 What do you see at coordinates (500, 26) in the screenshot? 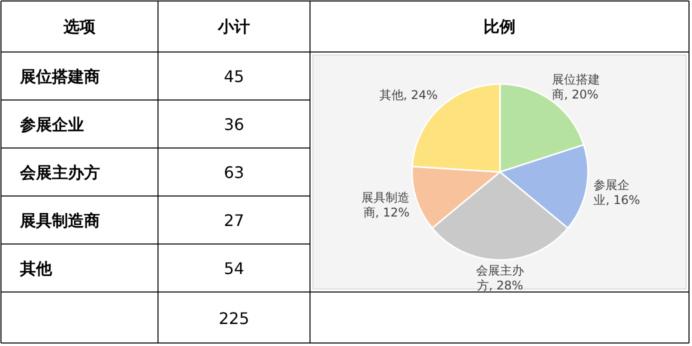
I see `text: 比例` at bounding box center [500, 26].